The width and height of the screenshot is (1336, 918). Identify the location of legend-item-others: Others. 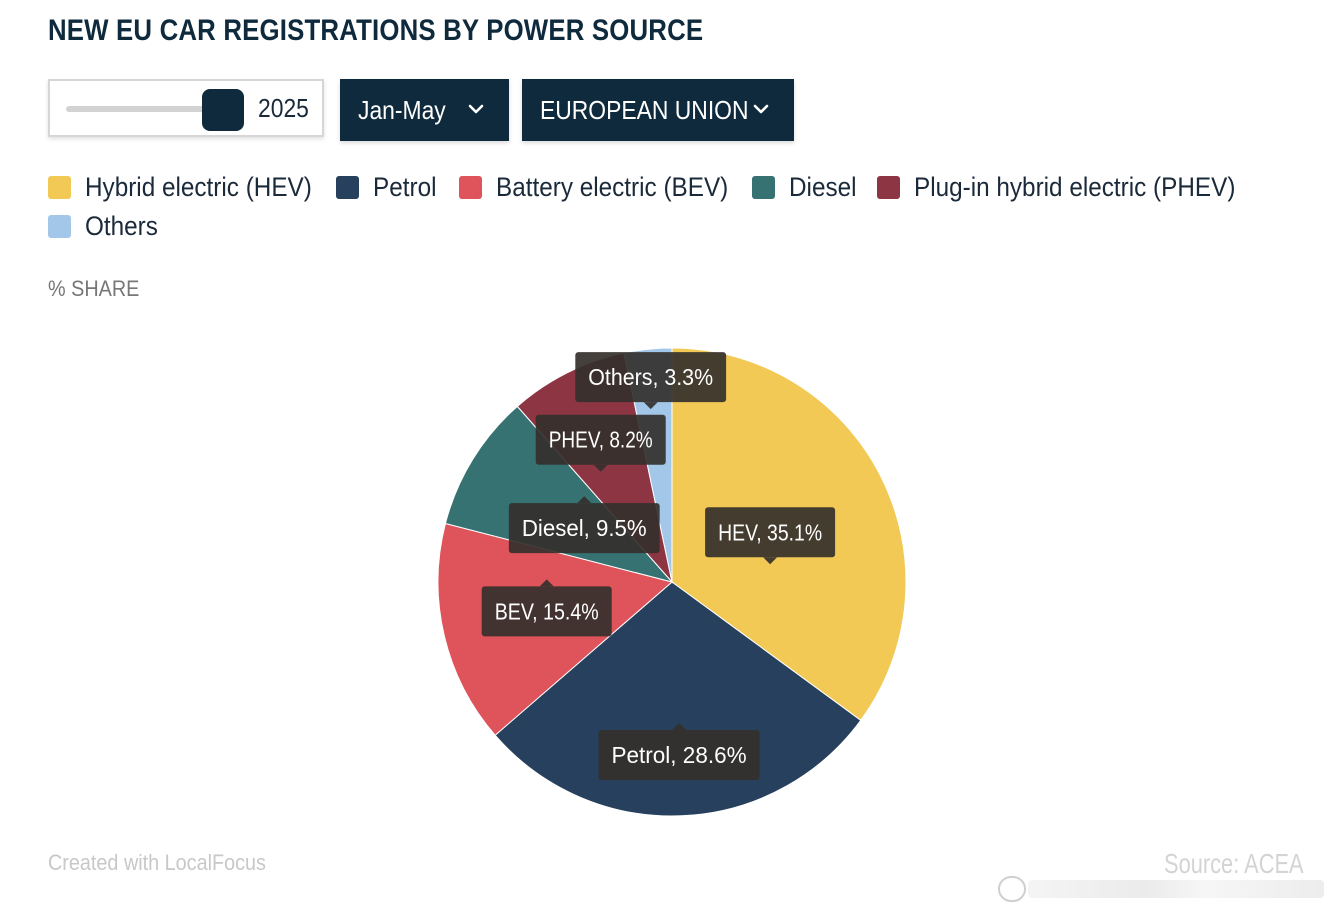
(107, 226).